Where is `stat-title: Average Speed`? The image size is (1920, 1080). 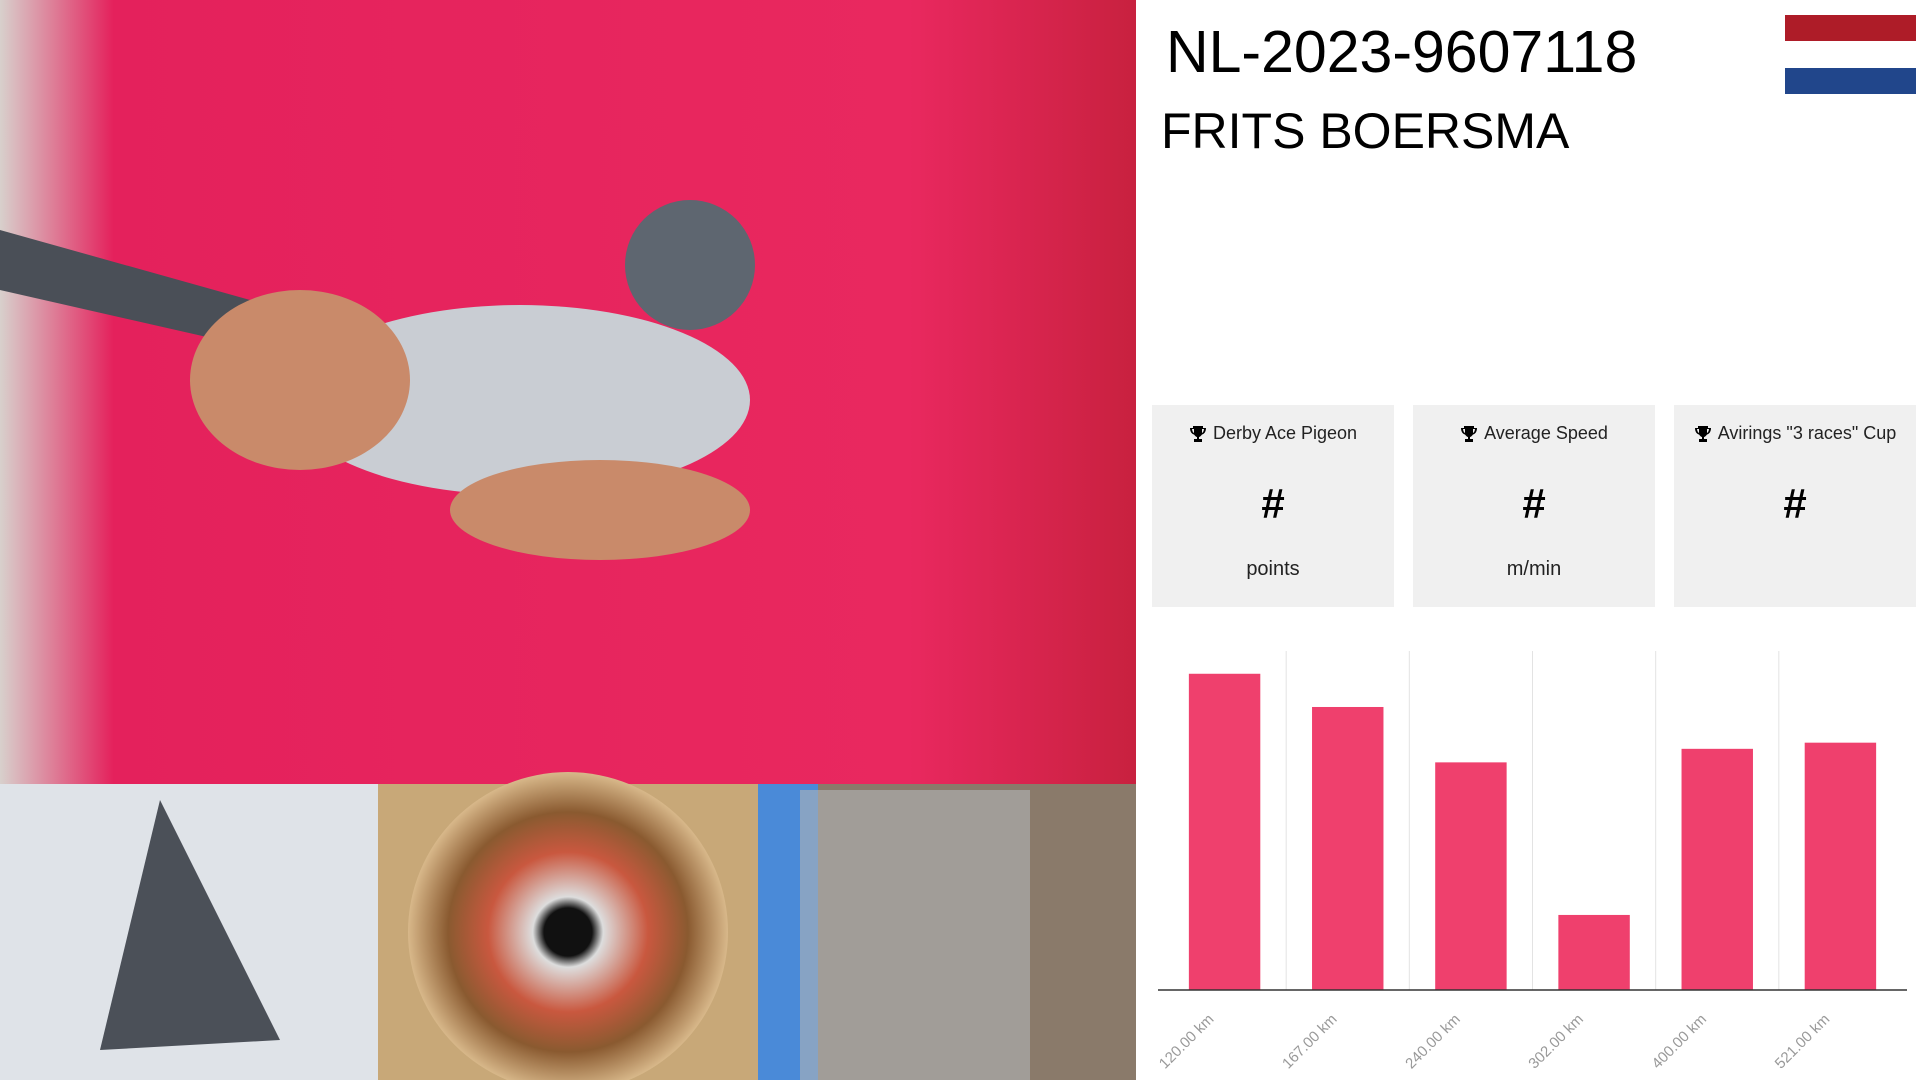 stat-title: Average Speed is located at coordinates (1546, 433).